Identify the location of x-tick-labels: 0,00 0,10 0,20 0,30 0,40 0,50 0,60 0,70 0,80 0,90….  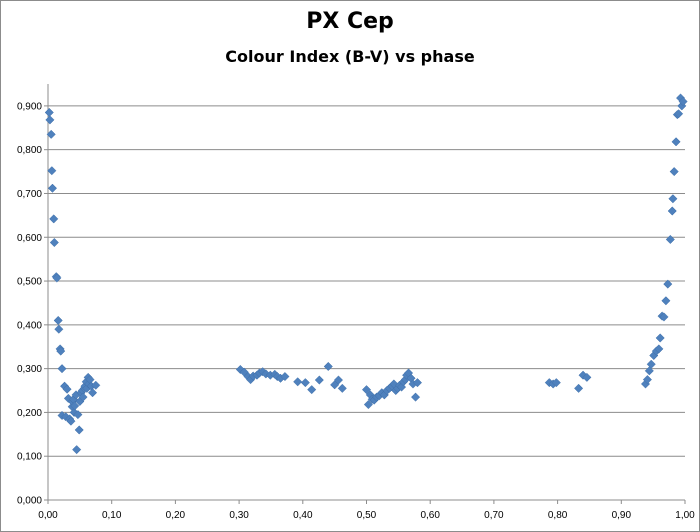
(366, 515).